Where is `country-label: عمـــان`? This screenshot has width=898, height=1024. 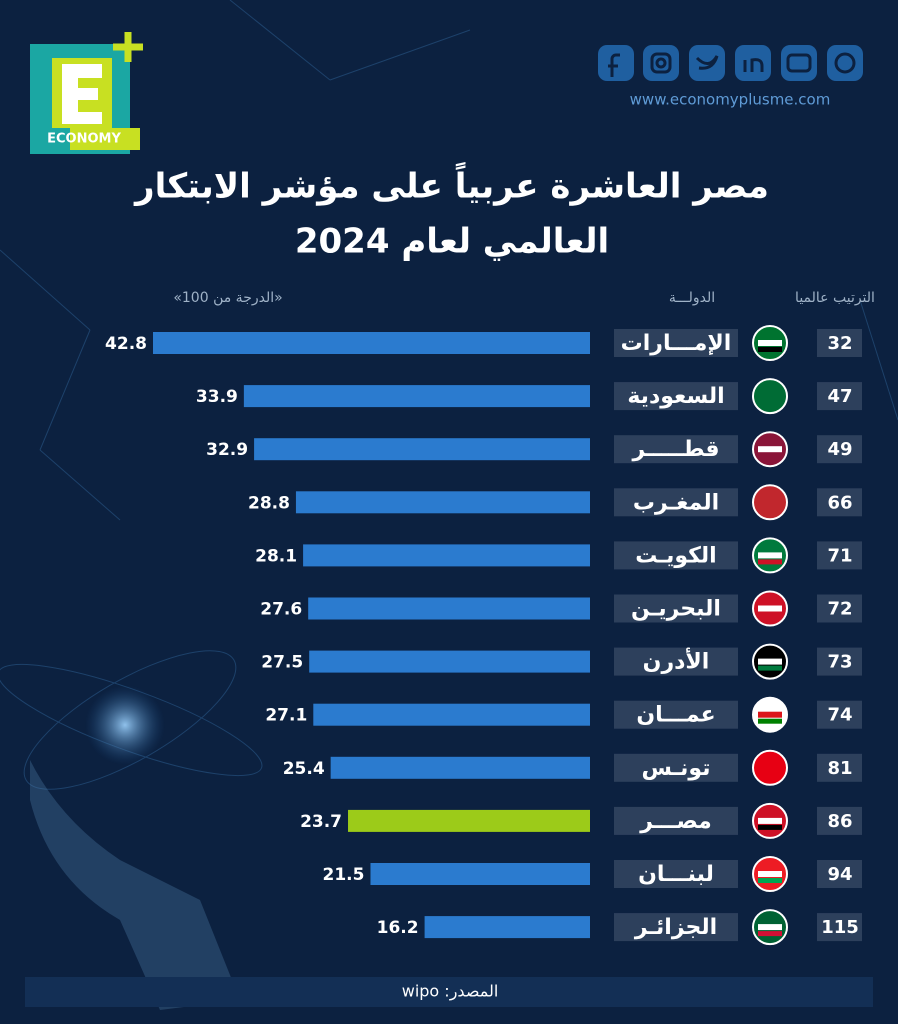 country-label: عمـــان is located at coordinates (675, 715).